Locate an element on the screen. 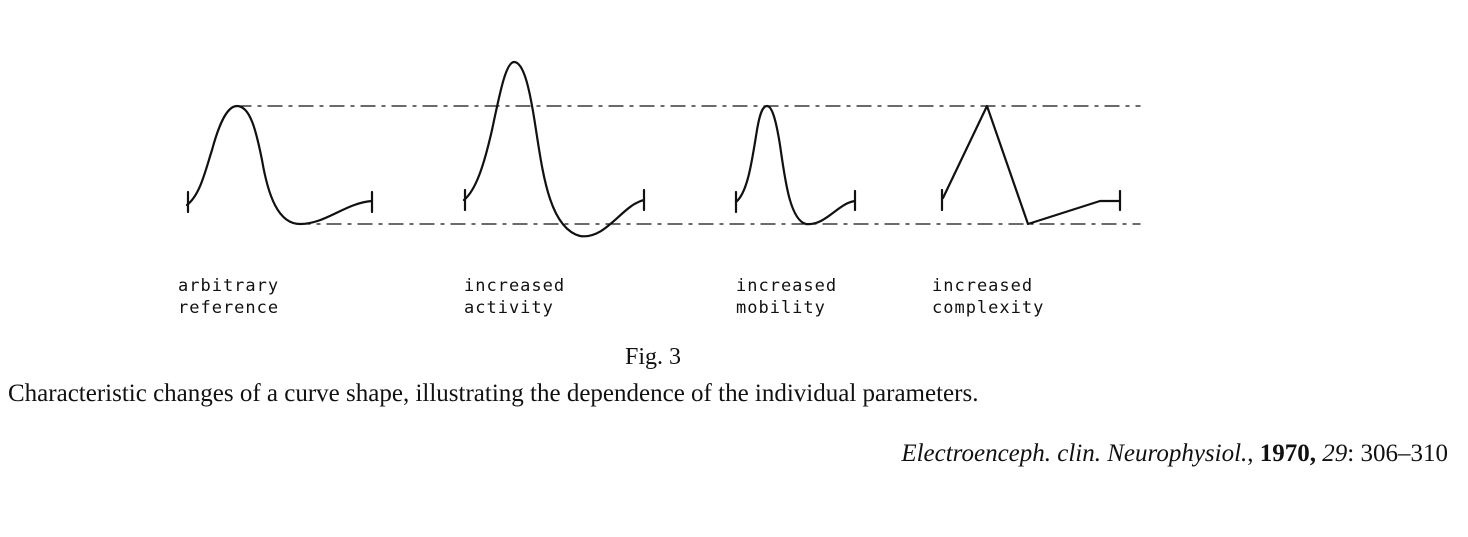 This screenshot has height=537, width=1468. label-line: complexity is located at coordinates (988, 308).